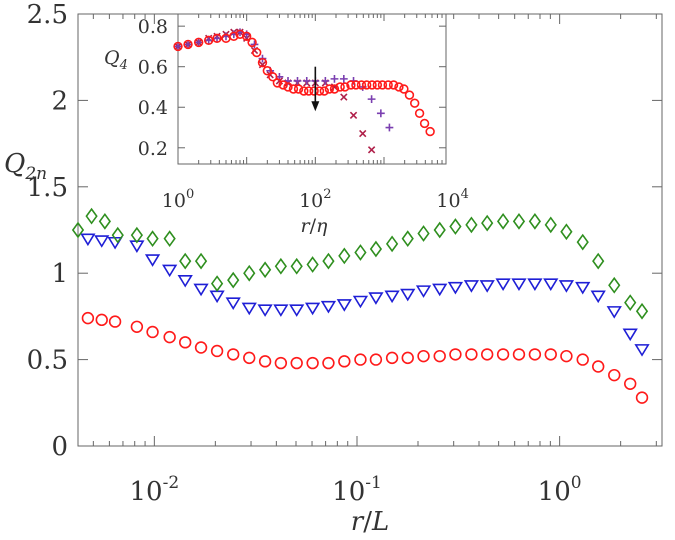 The height and width of the screenshot is (540, 675). Describe the element at coordinates (315, 226) in the screenshot. I see `inset-x-axis-title: r/η` at that location.